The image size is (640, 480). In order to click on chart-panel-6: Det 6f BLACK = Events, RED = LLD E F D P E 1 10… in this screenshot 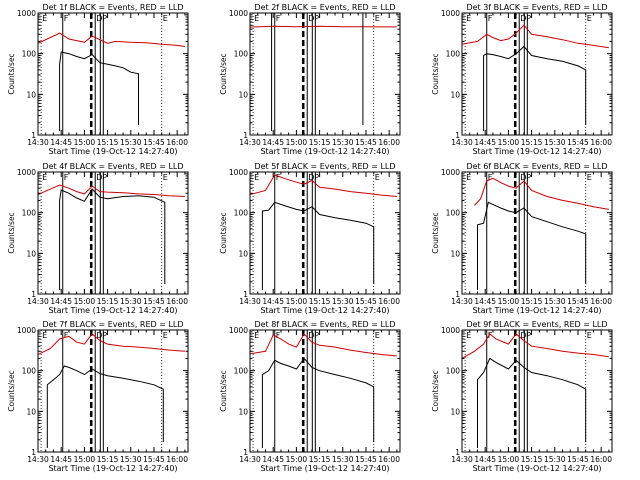, I will do `click(522, 238)`.